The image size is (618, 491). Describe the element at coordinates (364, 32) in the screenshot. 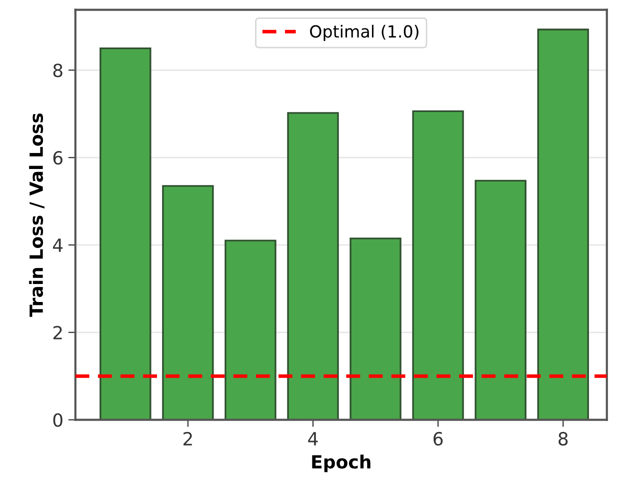

I see `legend-label: Optimal (1.0)` at that location.